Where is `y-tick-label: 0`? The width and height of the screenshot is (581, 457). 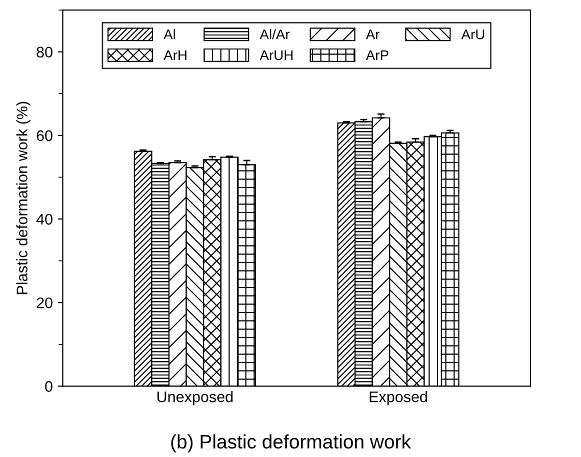 y-tick-label: 0 is located at coordinates (48, 386).